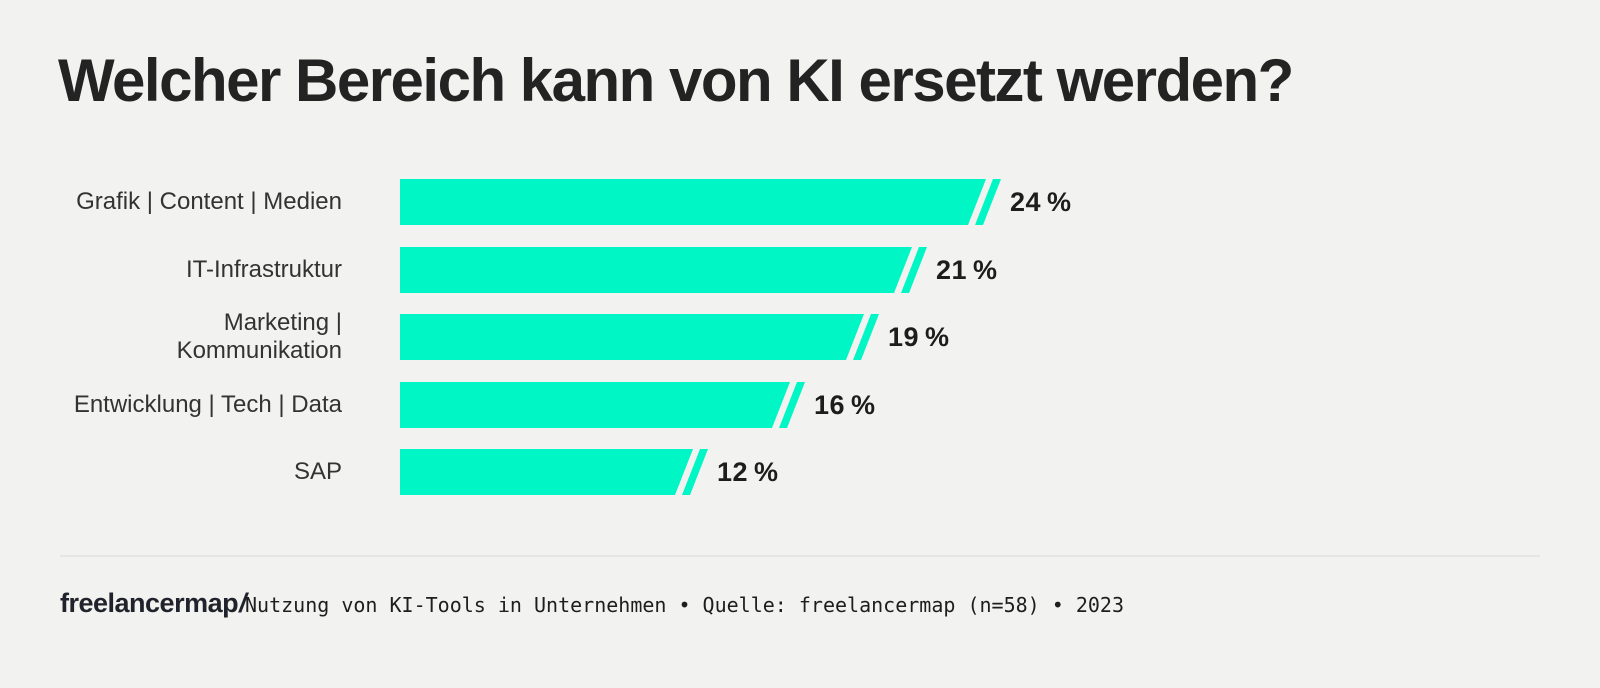  I want to click on category-label: Marketing | Kommunikation, so click(259, 336).